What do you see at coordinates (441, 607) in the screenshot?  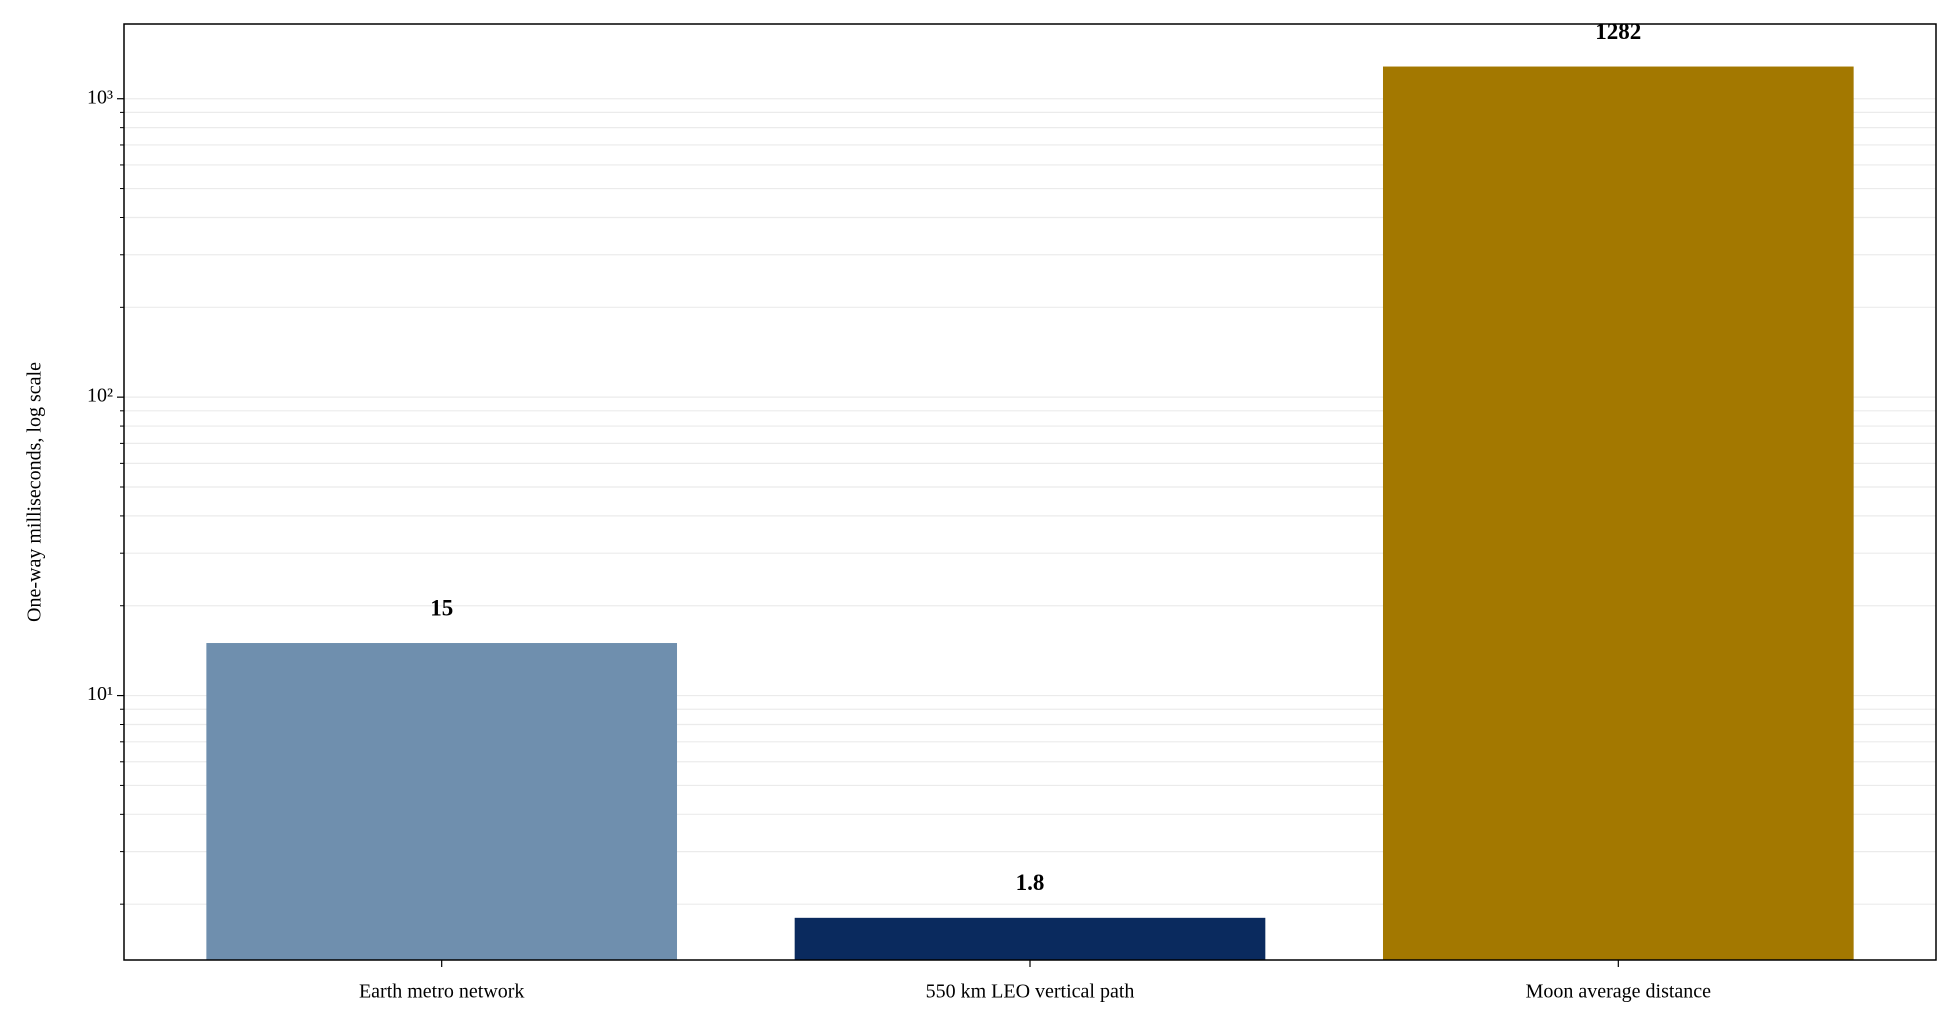 I see `value-label: 15` at bounding box center [441, 607].